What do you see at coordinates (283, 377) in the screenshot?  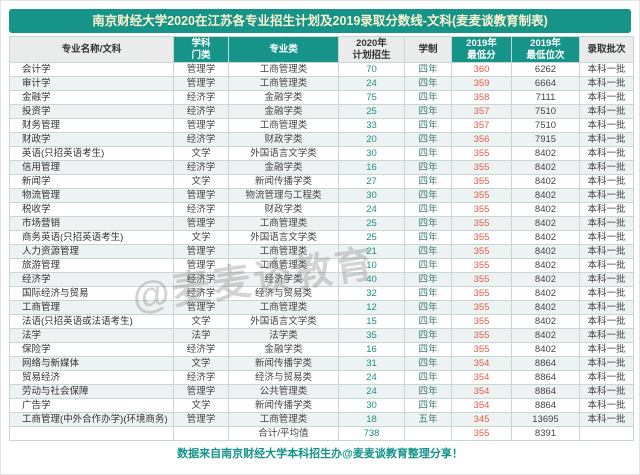 I see `table-cell: 经济与贸易类` at bounding box center [283, 377].